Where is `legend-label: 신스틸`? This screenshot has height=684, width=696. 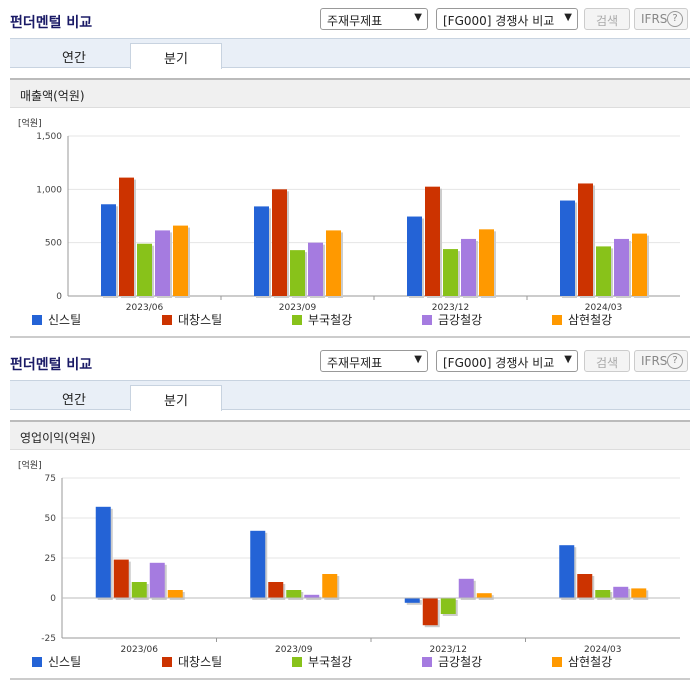
legend-label: 신스틸 is located at coordinates (64, 320).